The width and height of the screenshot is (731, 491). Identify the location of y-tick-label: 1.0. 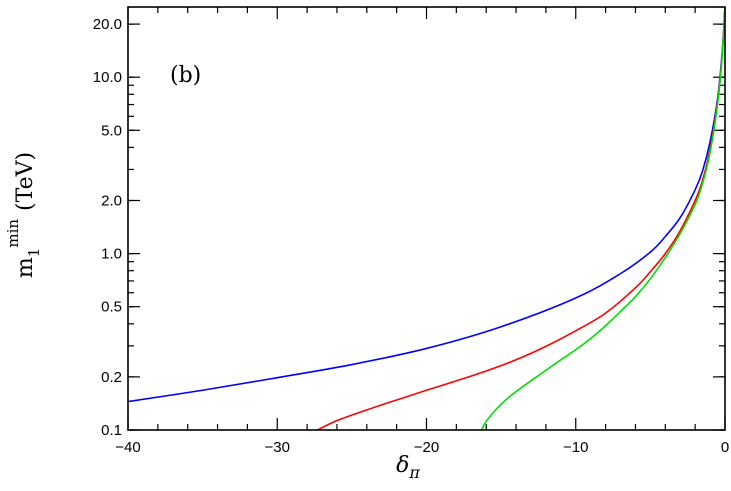
(111, 254).